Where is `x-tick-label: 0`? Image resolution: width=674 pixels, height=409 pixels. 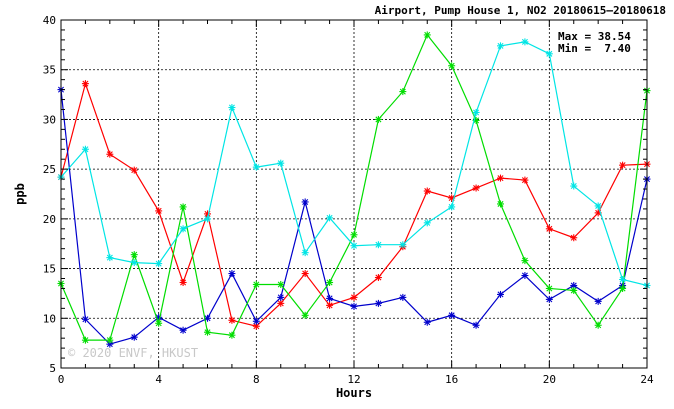 x-tick-label: 0 is located at coordinates (61, 379).